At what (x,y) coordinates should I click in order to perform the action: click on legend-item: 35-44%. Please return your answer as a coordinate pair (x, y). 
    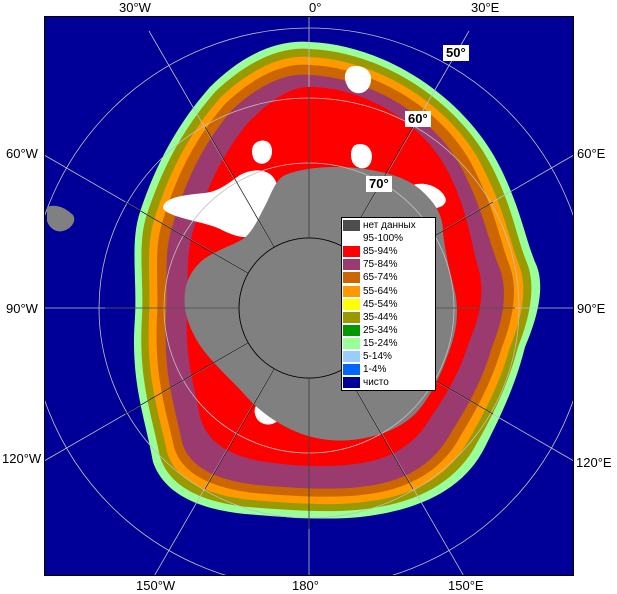
    Looking at the image, I should click on (388, 317).